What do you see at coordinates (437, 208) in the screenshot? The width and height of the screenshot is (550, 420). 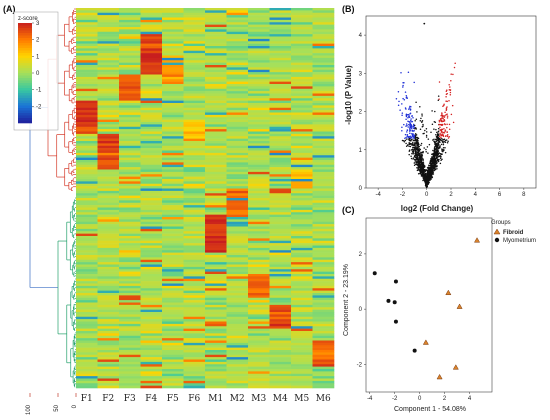 I see `volcano-xlabel: log2 (Fold Change)` at bounding box center [437, 208].